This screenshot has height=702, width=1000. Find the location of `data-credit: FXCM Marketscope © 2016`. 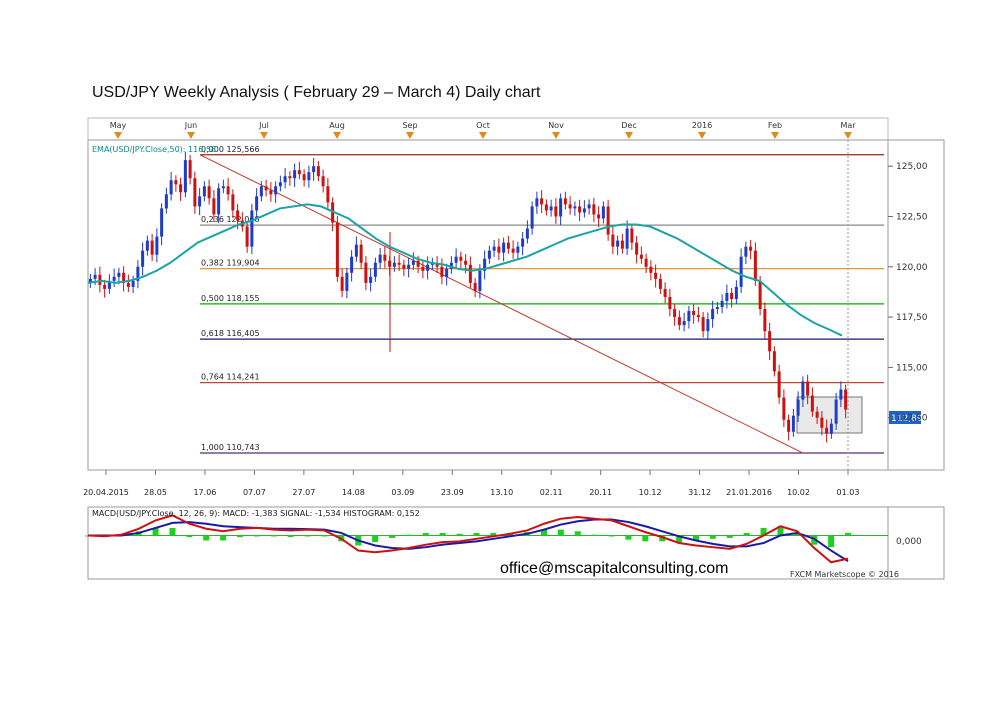

data-credit: FXCM Marketscope © 2016 is located at coordinates (844, 574).